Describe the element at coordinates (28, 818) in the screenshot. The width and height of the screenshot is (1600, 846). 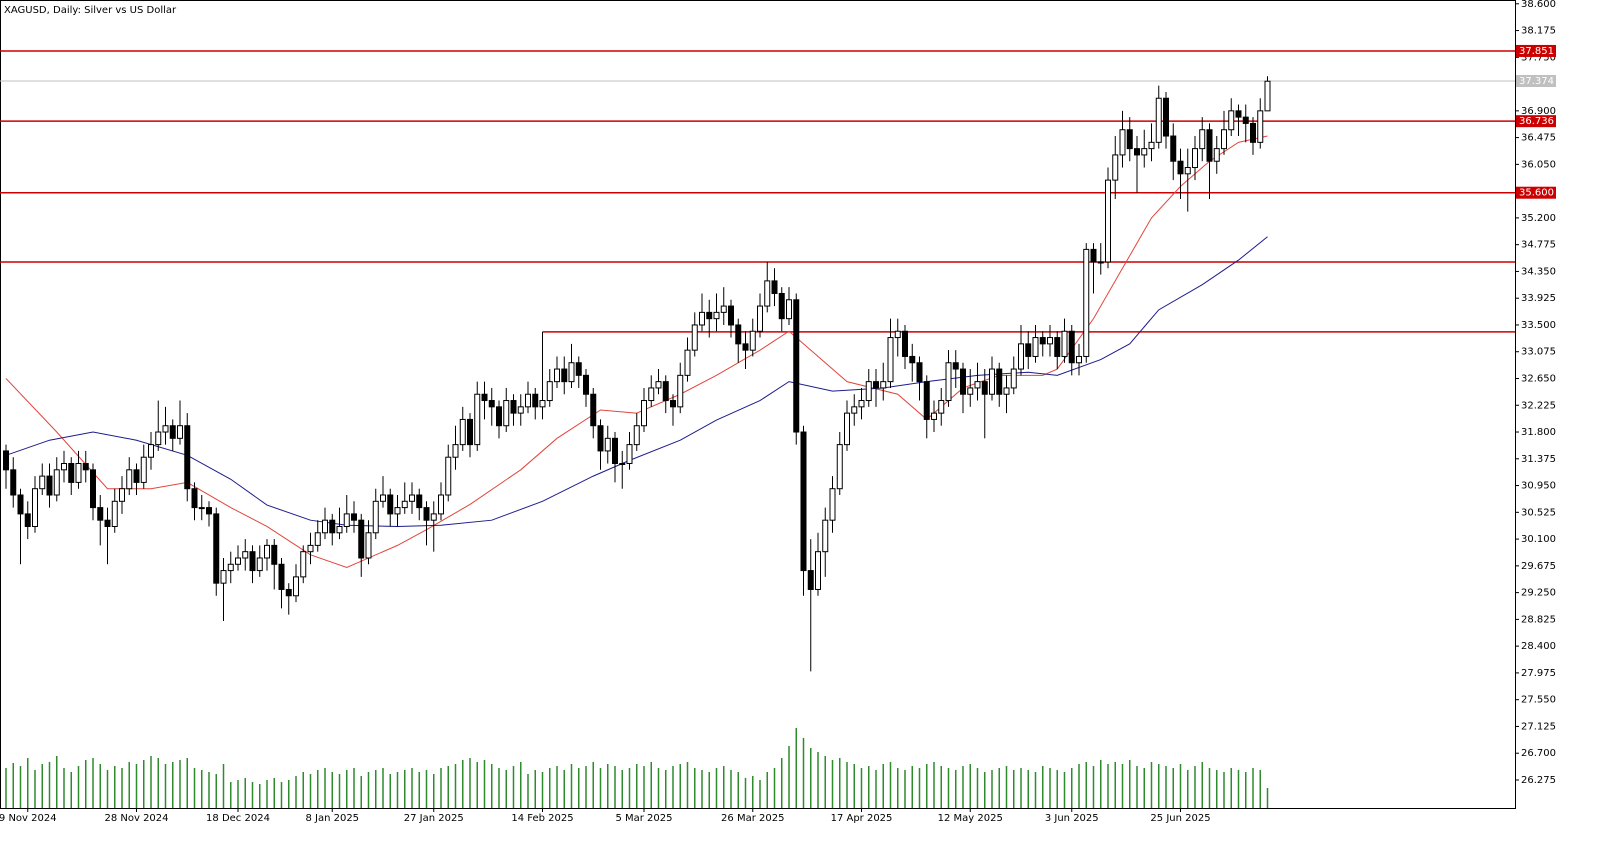
I see `x-tick-label: 9 Nov 2024` at that location.